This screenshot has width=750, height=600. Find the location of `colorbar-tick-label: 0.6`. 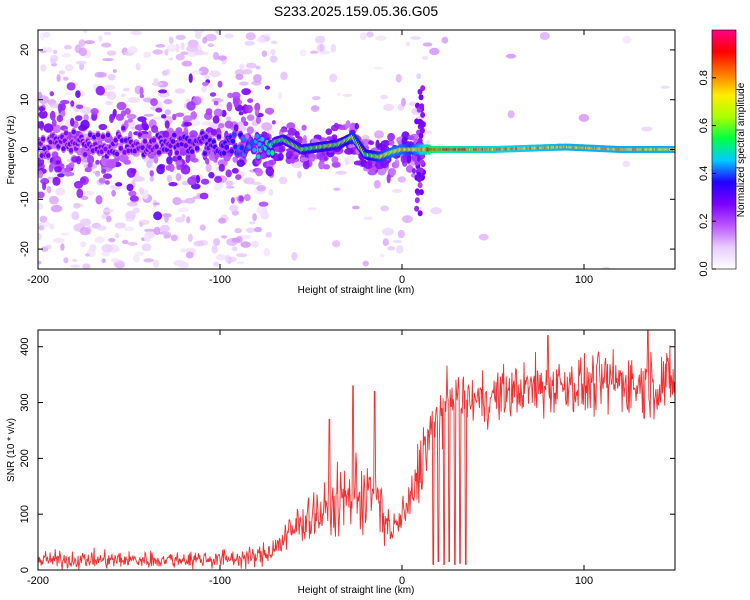

colorbar-tick-label: 0.6 is located at coordinates (704, 125).